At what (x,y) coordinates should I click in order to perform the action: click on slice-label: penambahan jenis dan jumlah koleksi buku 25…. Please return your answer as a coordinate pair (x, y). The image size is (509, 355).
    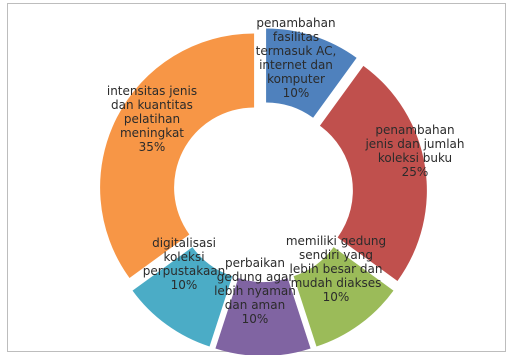
    Looking at the image, I should click on (414, 151).